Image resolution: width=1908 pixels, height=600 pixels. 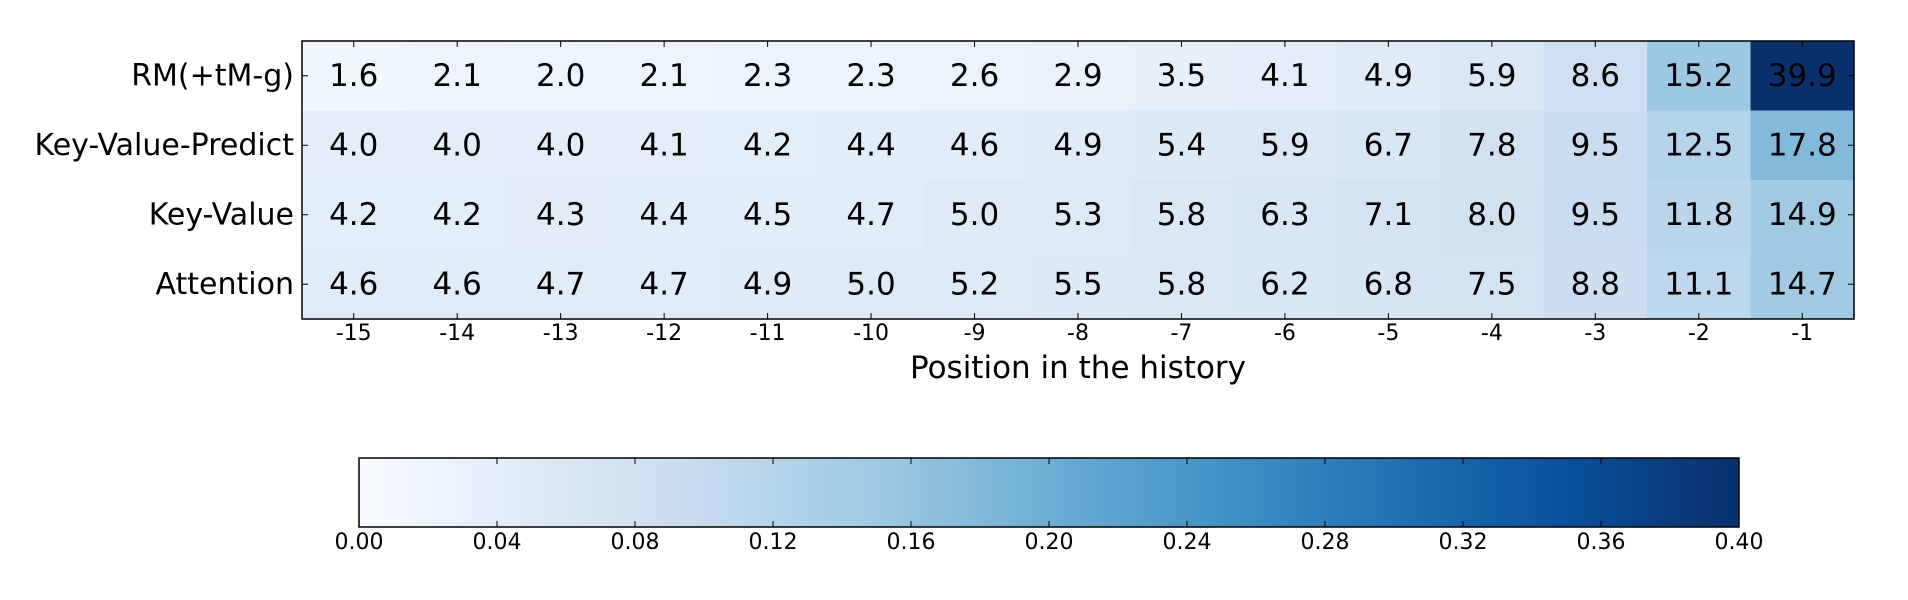 I want to click on heatmap-cell-label: 8.8, so click(x=1595, y=284).